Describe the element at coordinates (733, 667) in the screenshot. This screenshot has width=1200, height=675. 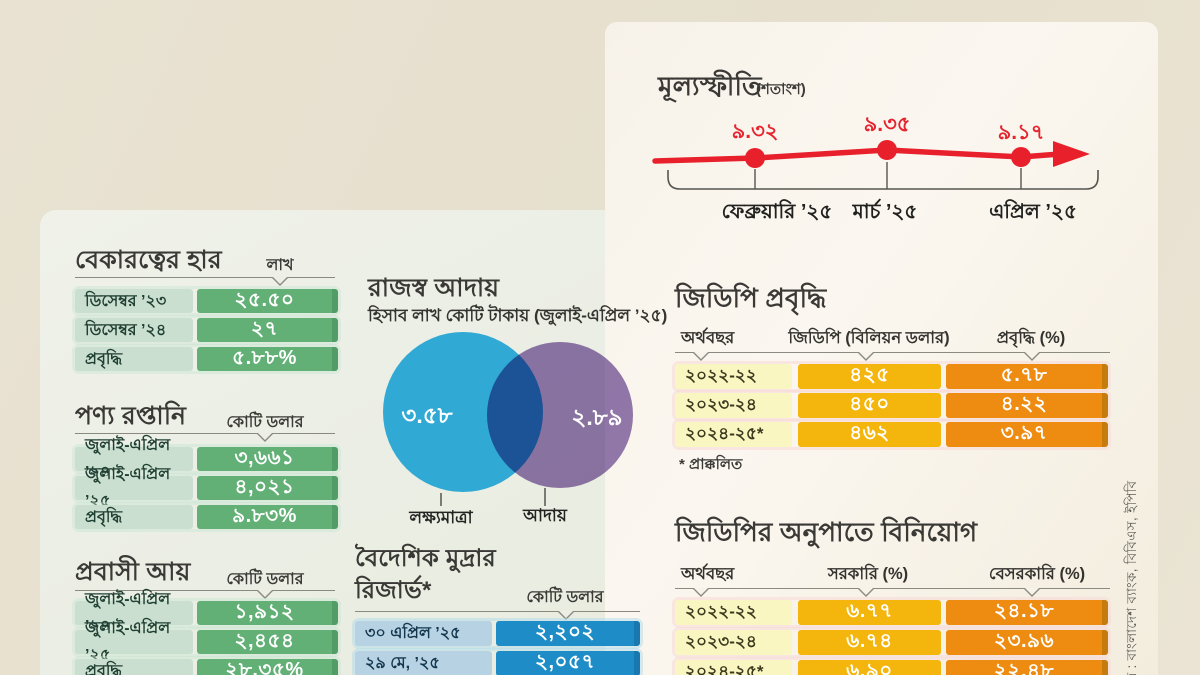
I see `row-year: ২০২৪-২৫*` at that location.